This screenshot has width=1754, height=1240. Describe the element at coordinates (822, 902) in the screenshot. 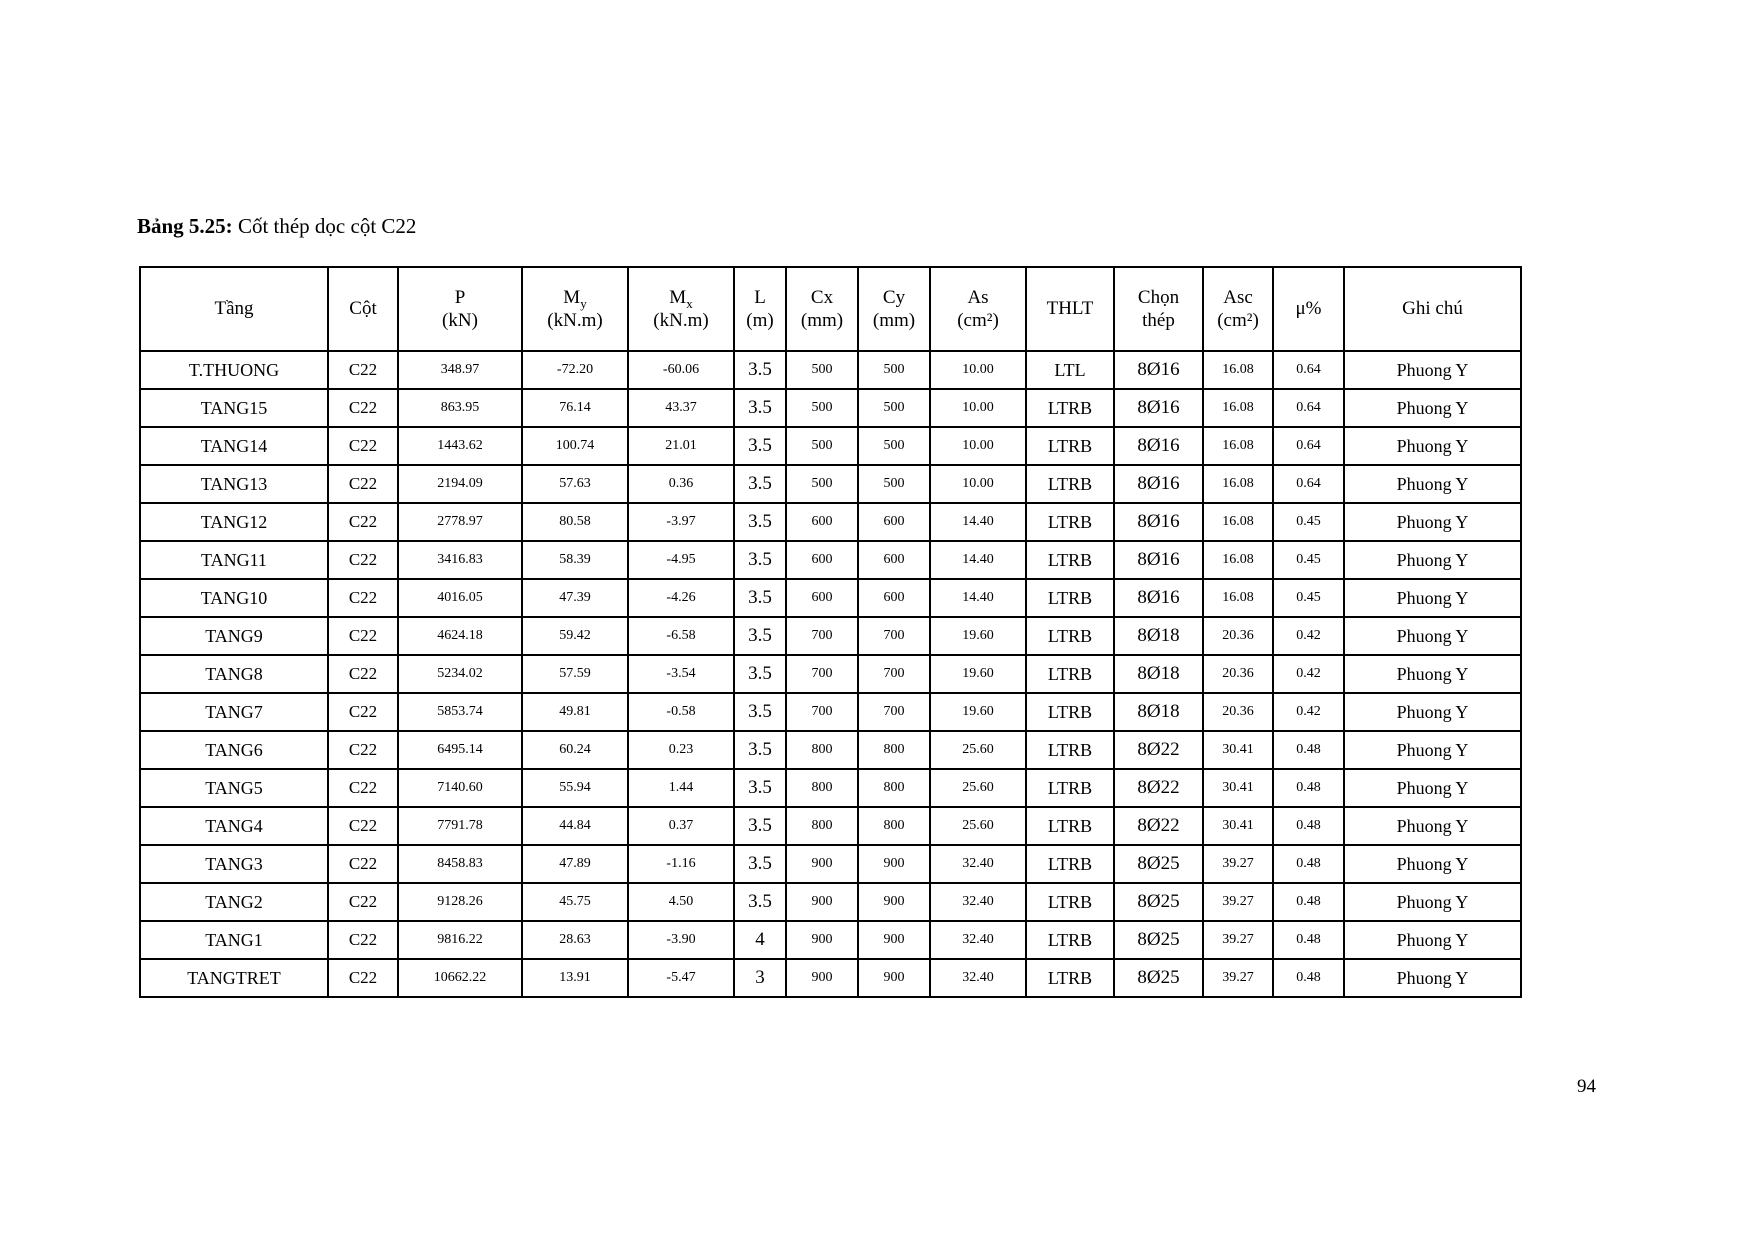

I see `cell-cx: 900` at that location.